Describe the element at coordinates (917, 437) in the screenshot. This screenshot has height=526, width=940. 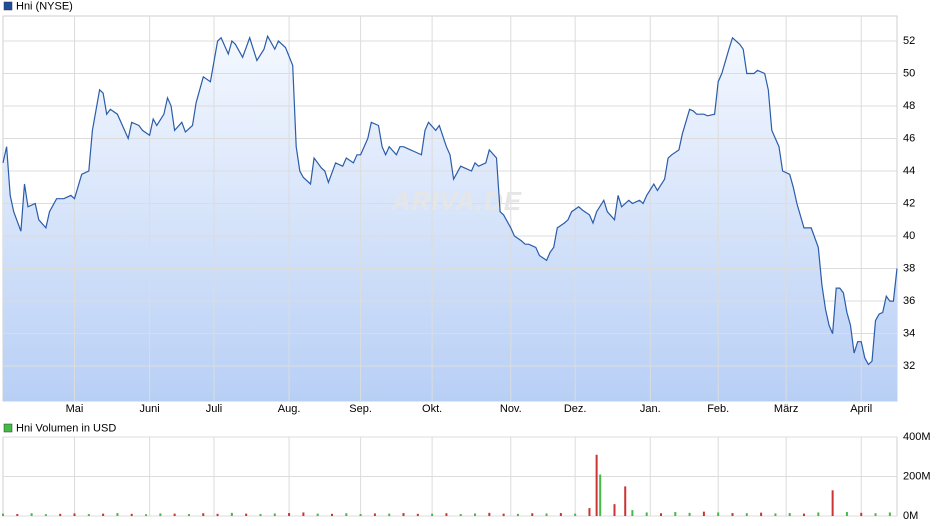
I see `y-tick-label: 400M` at that location.